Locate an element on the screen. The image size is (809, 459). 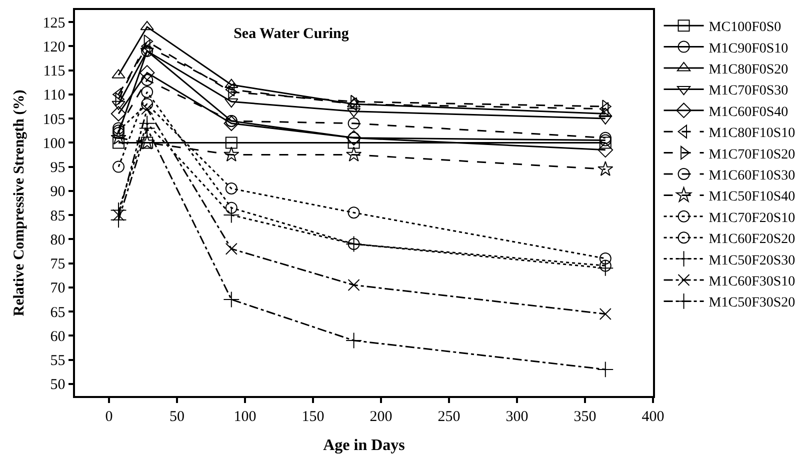
x-tick-label: 100 is located at coordinates (245, 416).